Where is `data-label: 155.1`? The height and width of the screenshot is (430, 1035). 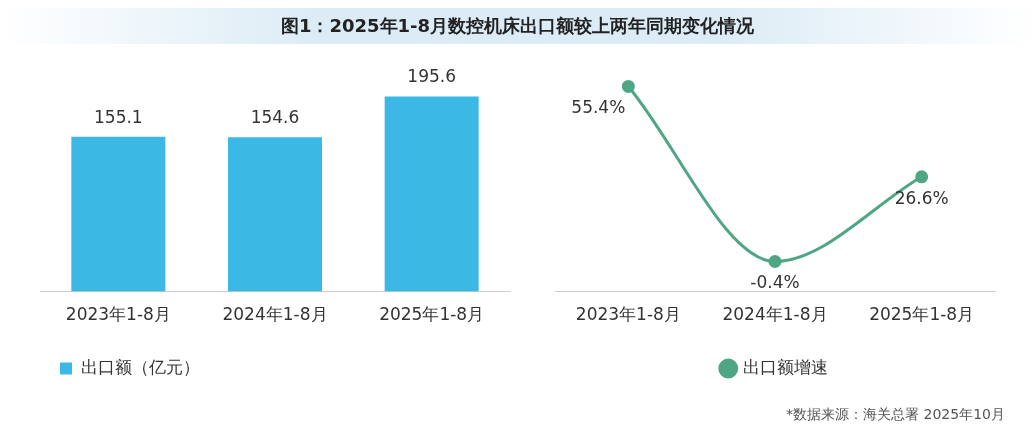 data-label: 155.1 is located at coordinates (118, 116).